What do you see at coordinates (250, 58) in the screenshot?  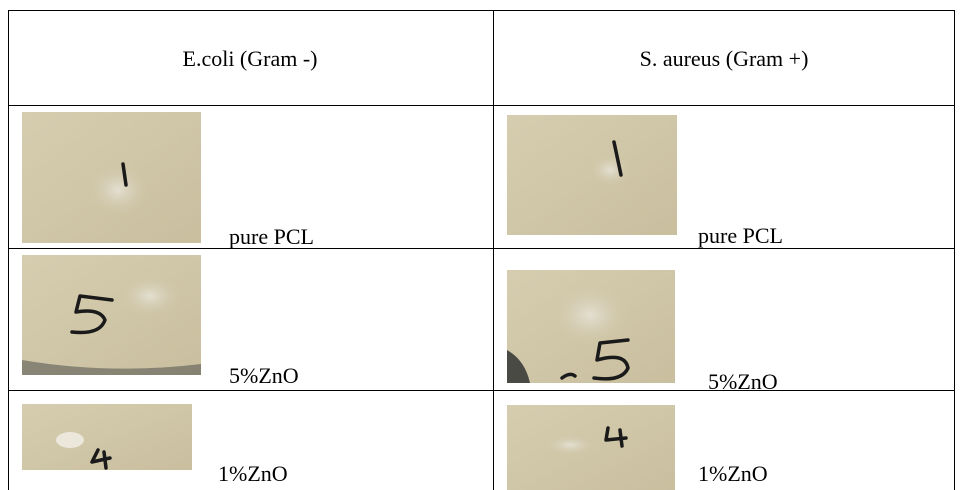 I see `column-header: E.coli (Gram -)` at bounding box center [250, 58].